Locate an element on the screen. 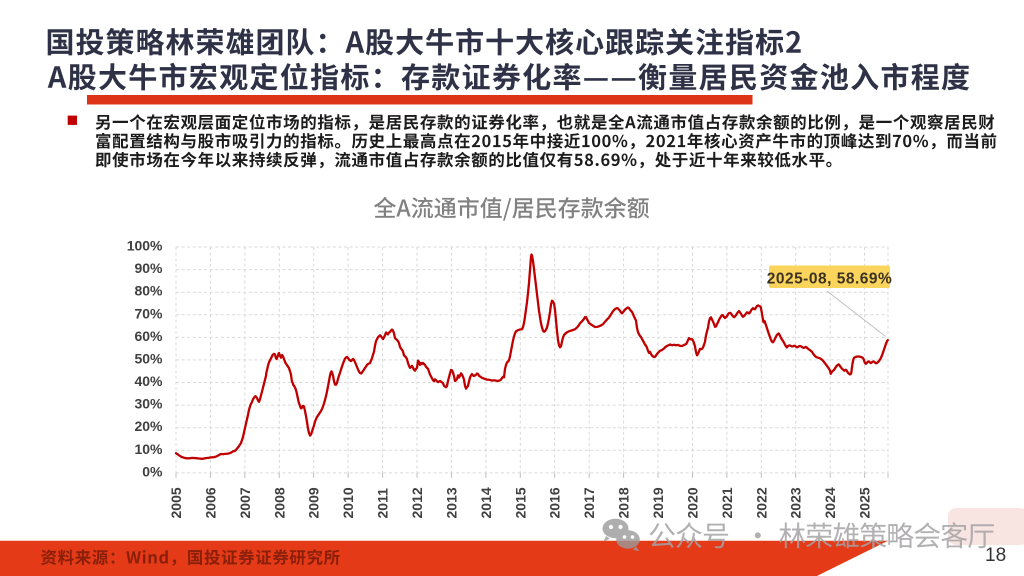 This screenshot has height=576, width=1024. svg-text: 2024 is located at coordinates (830, 502).